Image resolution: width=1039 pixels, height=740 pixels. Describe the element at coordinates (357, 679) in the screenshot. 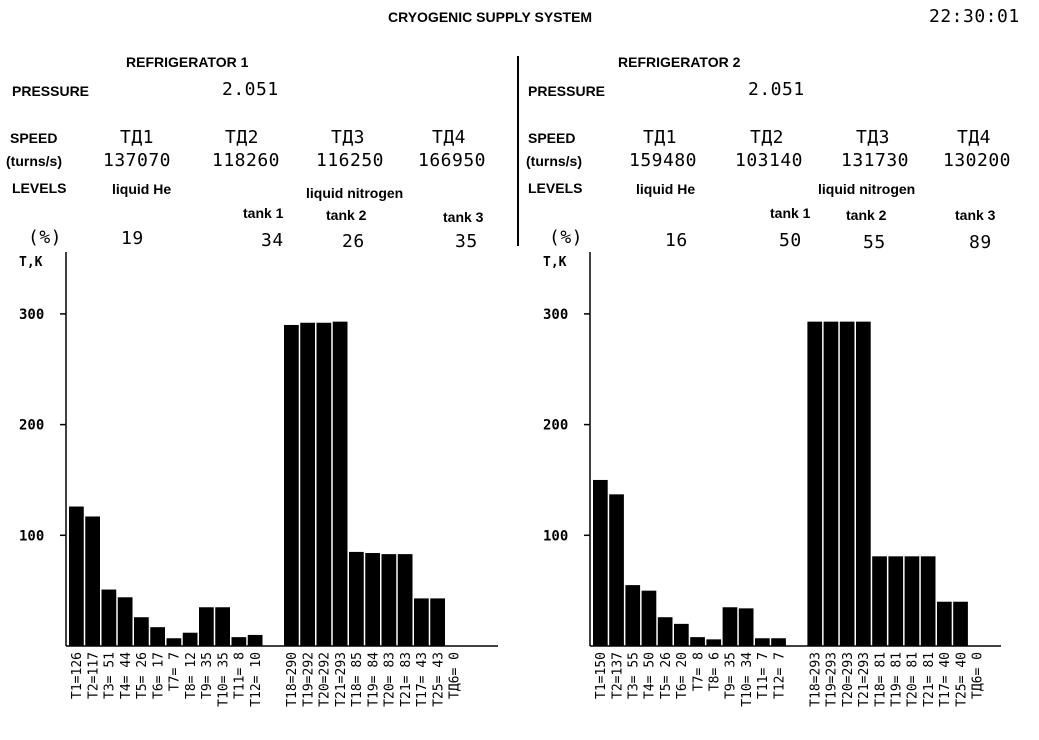

I see `sensor-label: T18= 85` at that location.